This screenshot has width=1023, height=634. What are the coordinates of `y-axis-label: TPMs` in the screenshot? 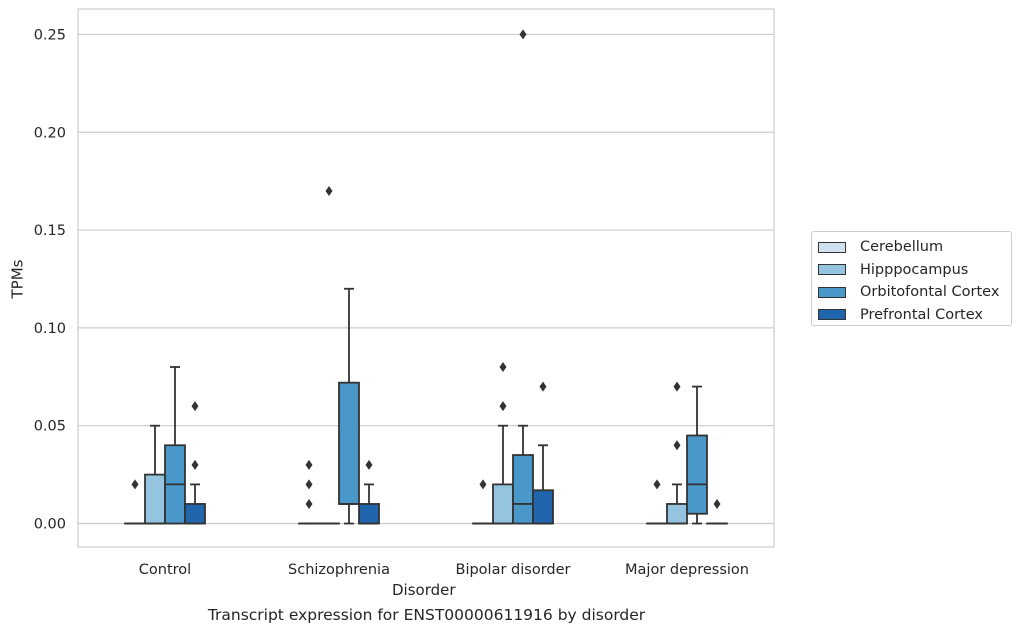 It's located at (17, 279).